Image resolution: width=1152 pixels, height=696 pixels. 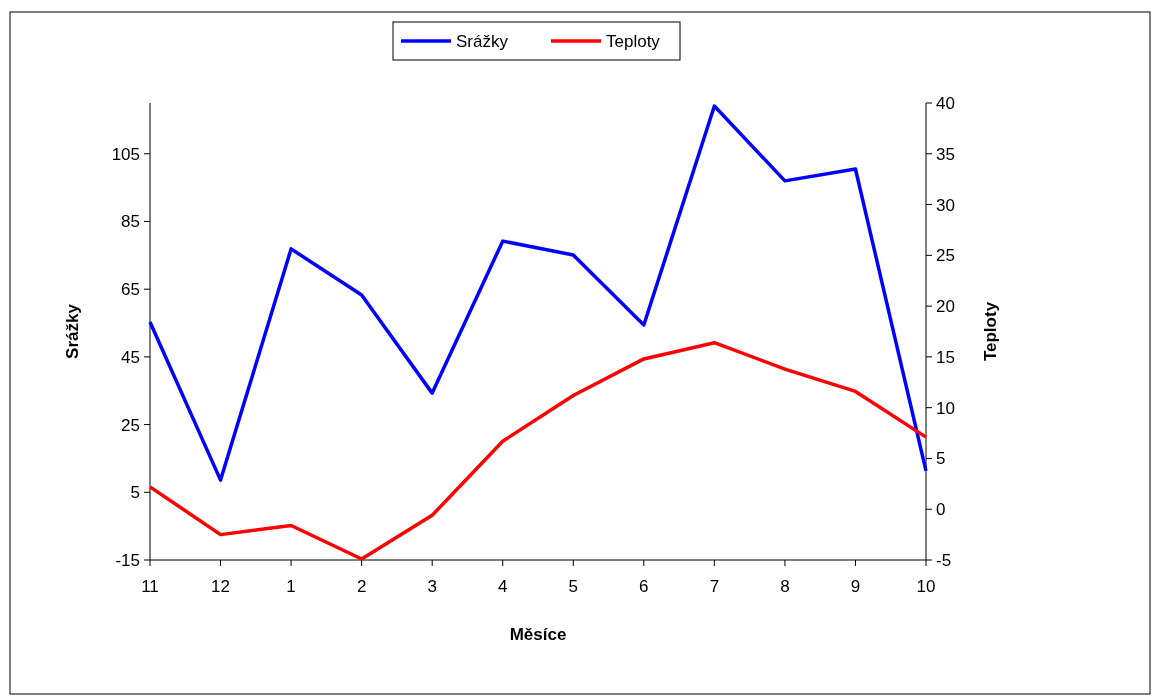 I want to click on x-tick-label: 11, so click(x=150, y=586).